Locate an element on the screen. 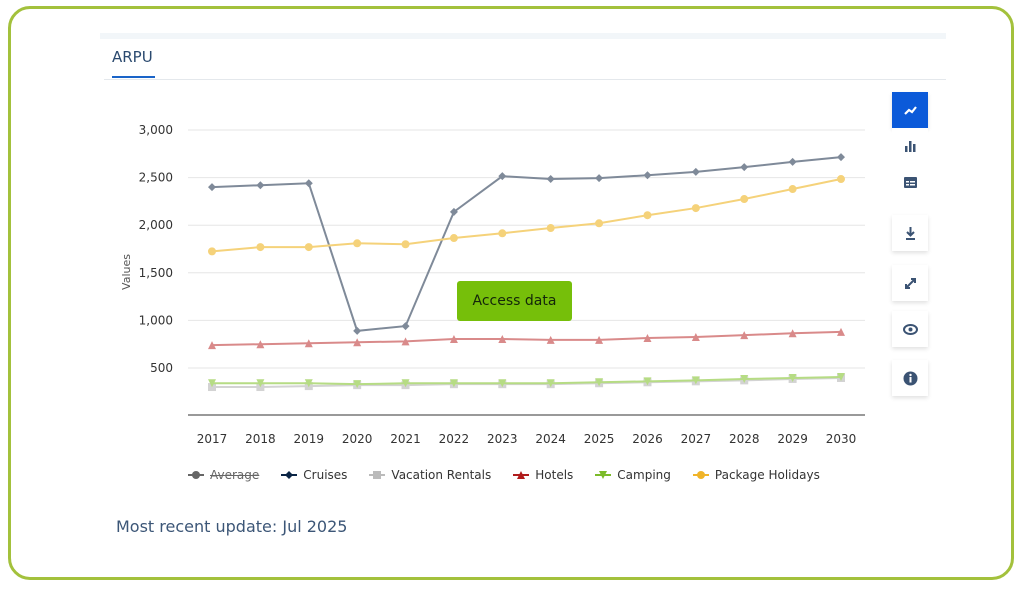 The image size is (1026, 589). info-button is located at coordinates (910, 378).